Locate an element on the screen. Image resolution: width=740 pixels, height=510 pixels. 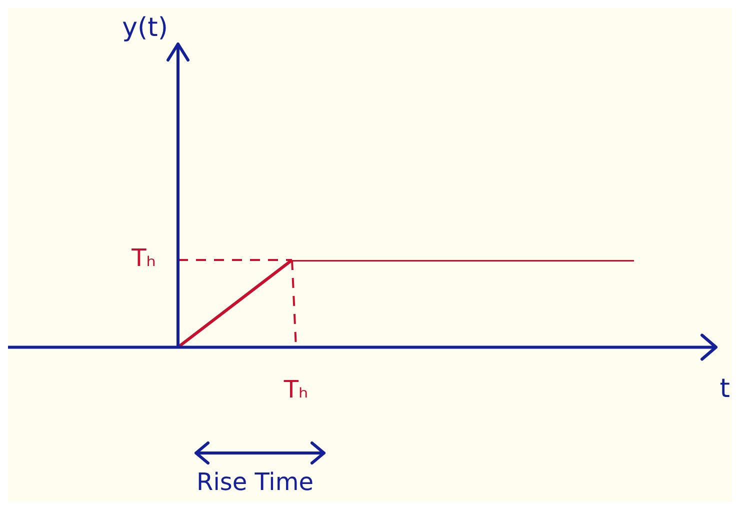
x-axis-title: t is located at coordinates (725, 389).